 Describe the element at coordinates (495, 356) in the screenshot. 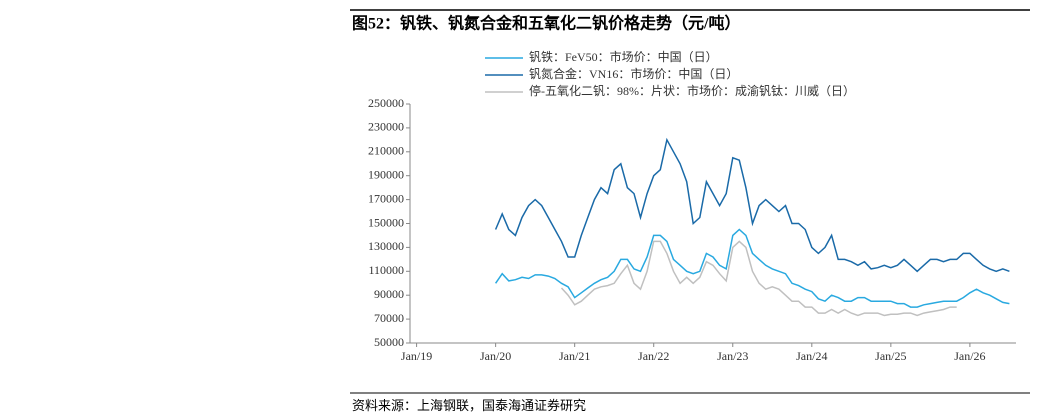

I see `x-tick-label: Jan/20` at that location.